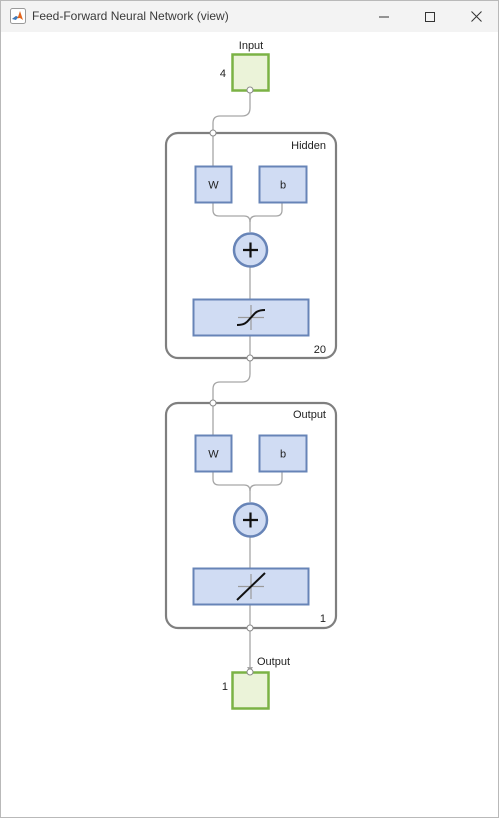 This screenshot has height=818, width=499. Describe the element at coordinates (309, 415) in the screenshot. I see `output-layer-label: Output` at that location.